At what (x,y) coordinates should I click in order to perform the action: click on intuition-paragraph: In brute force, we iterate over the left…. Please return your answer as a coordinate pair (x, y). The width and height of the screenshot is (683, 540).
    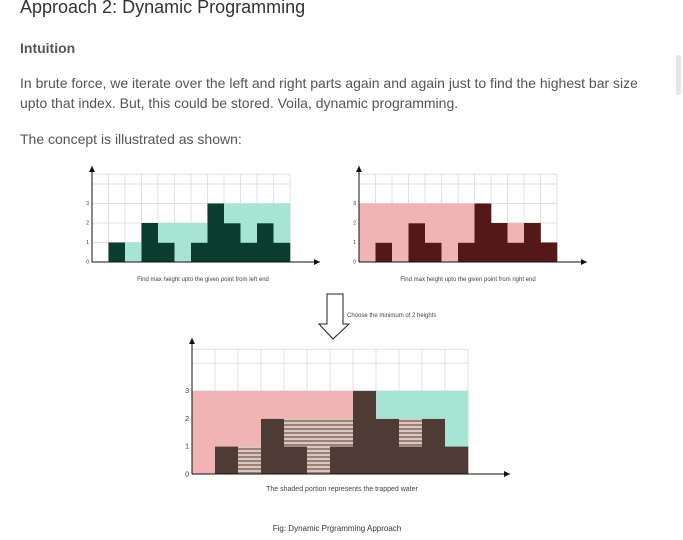
    Looking at the image, I should click on (329, 93).